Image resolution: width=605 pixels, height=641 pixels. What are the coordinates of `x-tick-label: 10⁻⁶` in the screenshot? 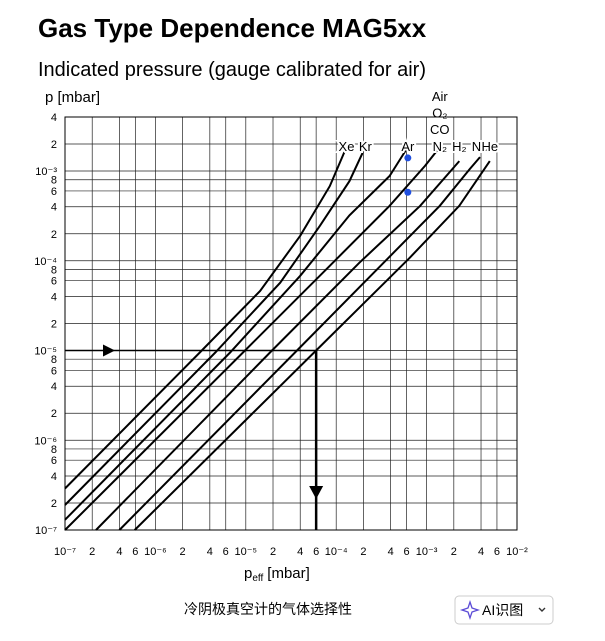 It's located at (155, 552).